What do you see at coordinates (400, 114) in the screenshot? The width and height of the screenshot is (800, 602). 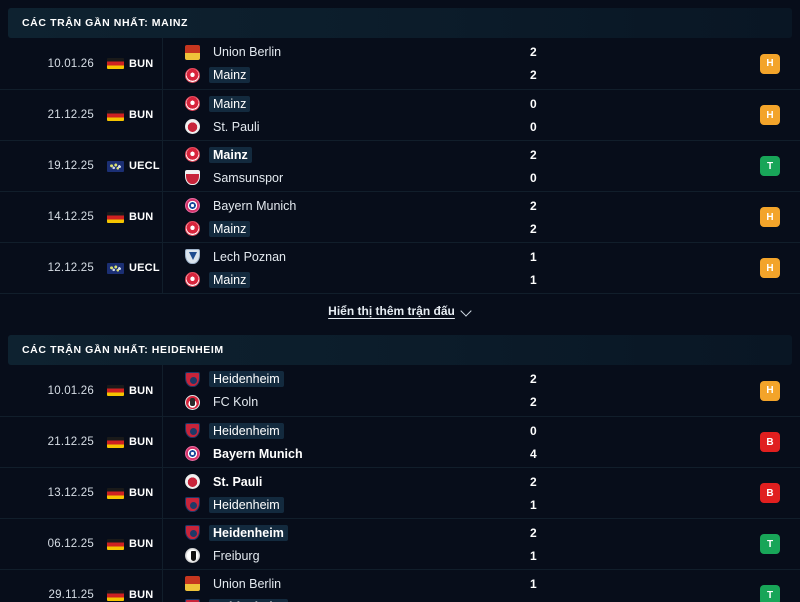 I see `match-row: 21.12.25 BUN Mainz St. Pauli 0 0 H` at bounding box center [400, 114].